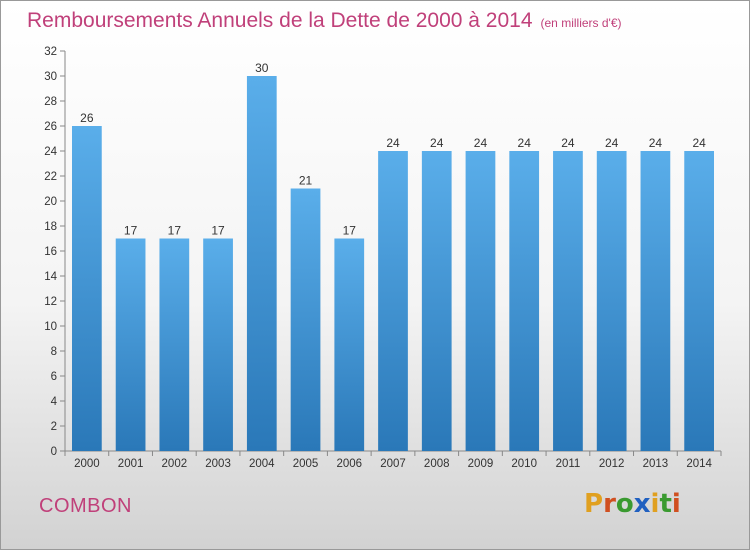 Image resolution: width=750 pixels, height=550 pixels. Describe the element at coordinates (349, 464) in the screenshot. I see `x-tick-label: 2006` at that location.